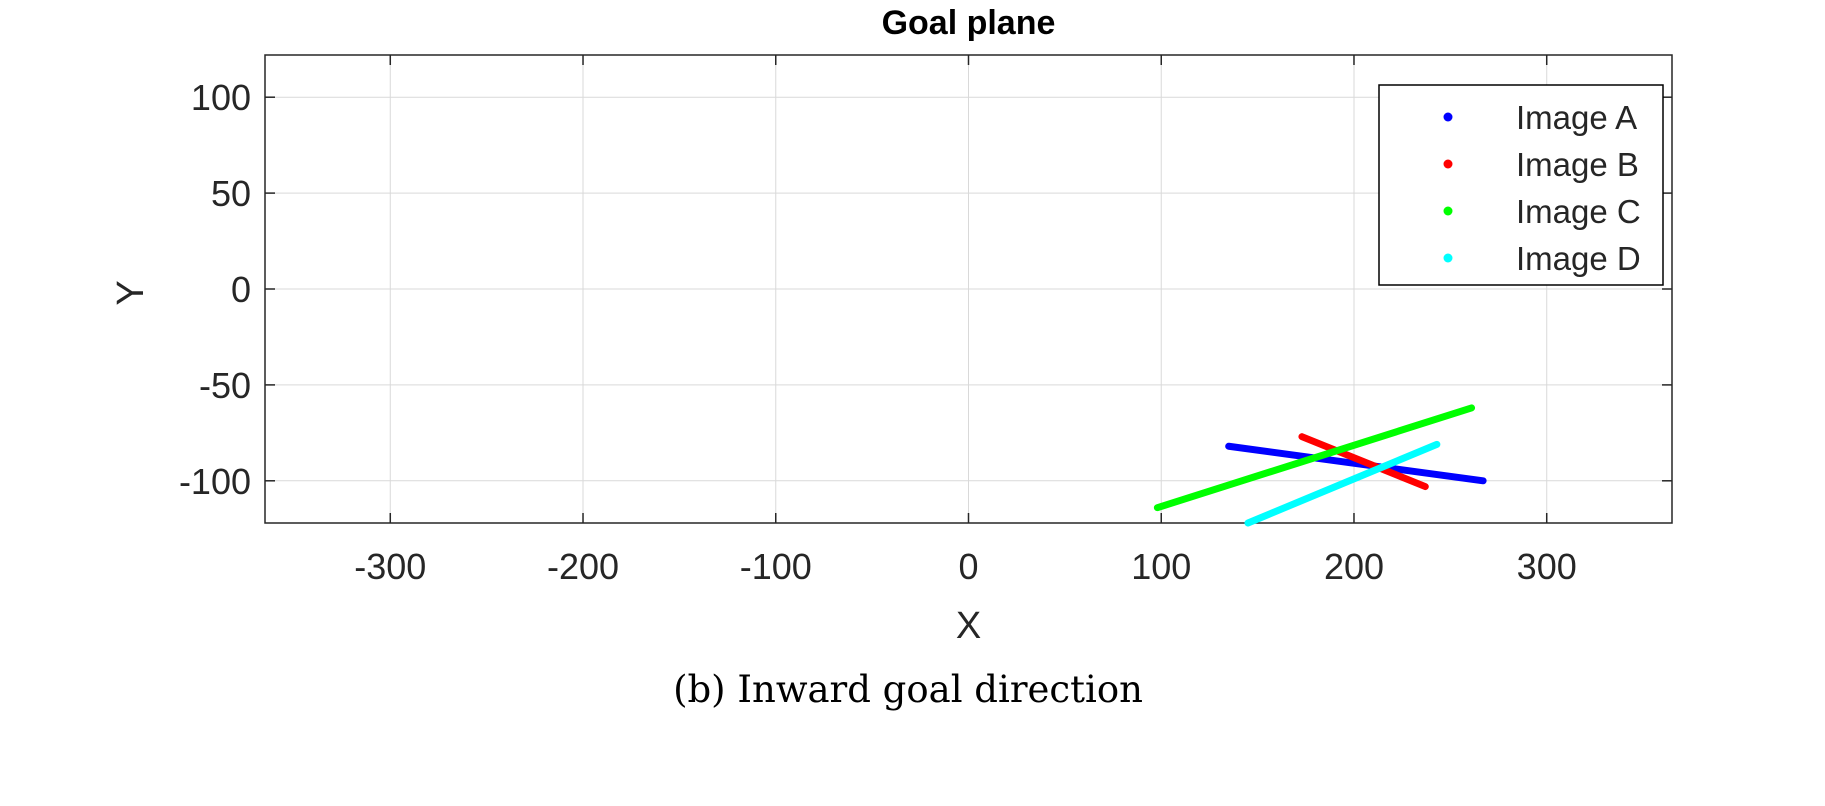  What do you see at coordinates (1363, 462) in the screenshot?
I see `series-line-image-b` at bounding box center [1363, 462].